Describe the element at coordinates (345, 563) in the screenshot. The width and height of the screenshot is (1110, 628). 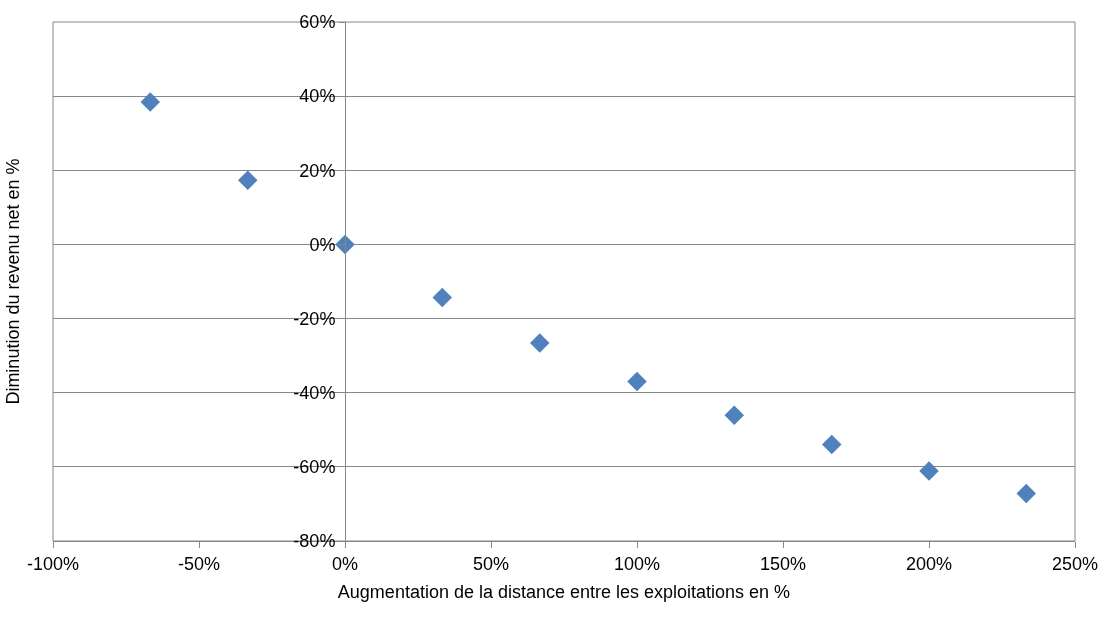
I see `x-tick-label: 0%` at that location.